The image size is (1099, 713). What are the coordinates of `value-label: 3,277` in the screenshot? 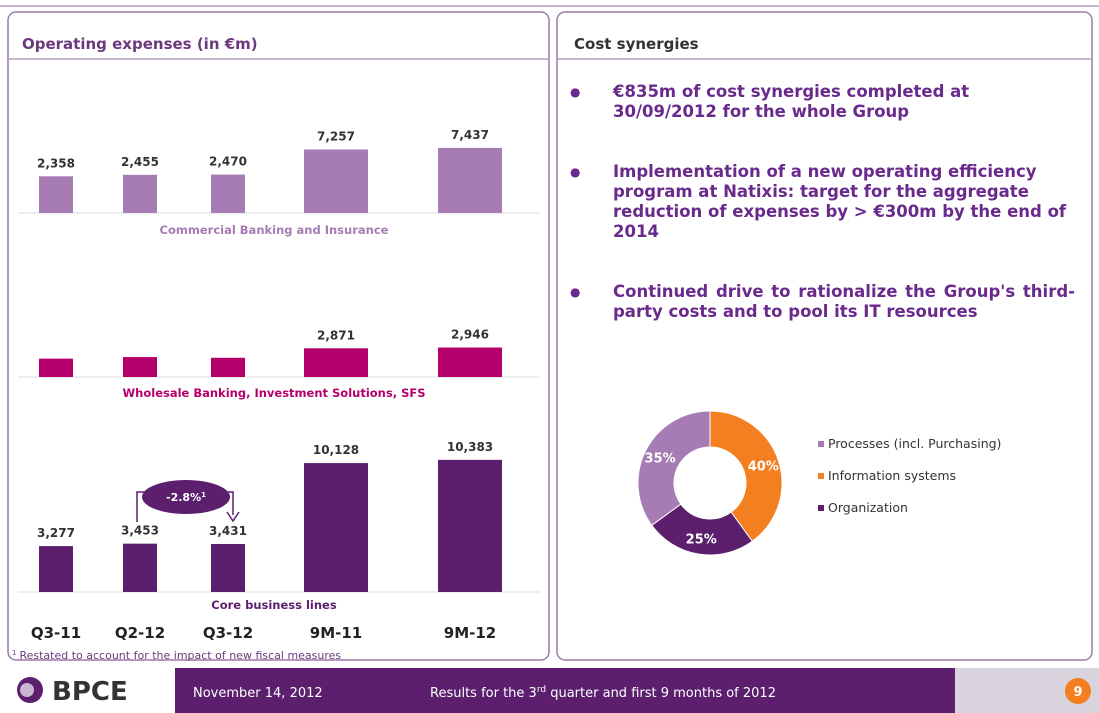 It's located at (56, 533).